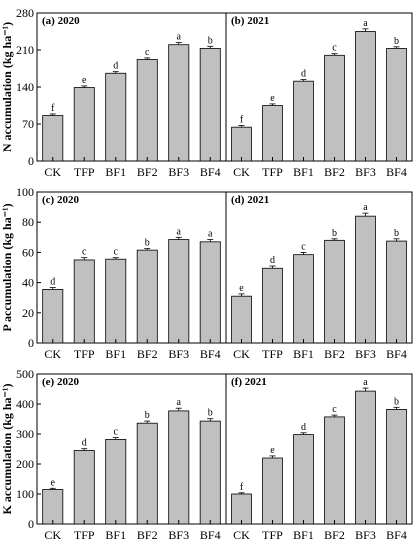 The height and width of the screenshot is (550, 418). What do you see at coordinates (319, 95) in the screenshot?
I see `panel-(b) 2021: (b) 2021 f CK e TFP d BF1 c BF2 a BF3 b BF4` at bounding box center [319, 95].